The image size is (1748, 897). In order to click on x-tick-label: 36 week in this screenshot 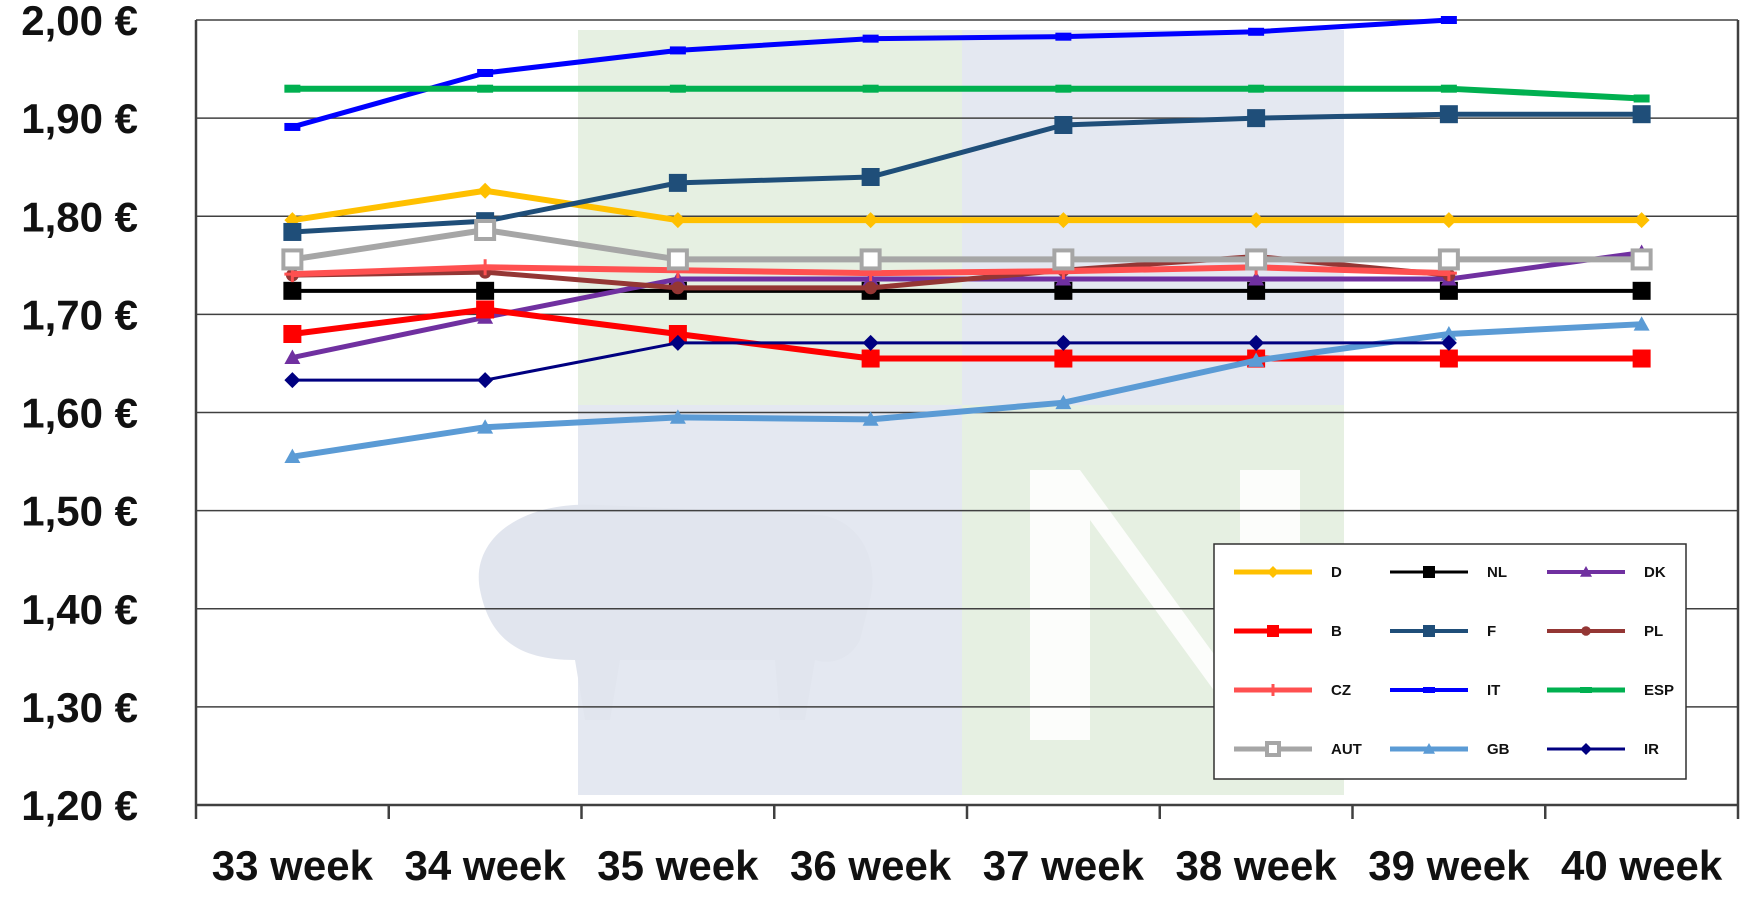, I will do `click(871, 865)`.